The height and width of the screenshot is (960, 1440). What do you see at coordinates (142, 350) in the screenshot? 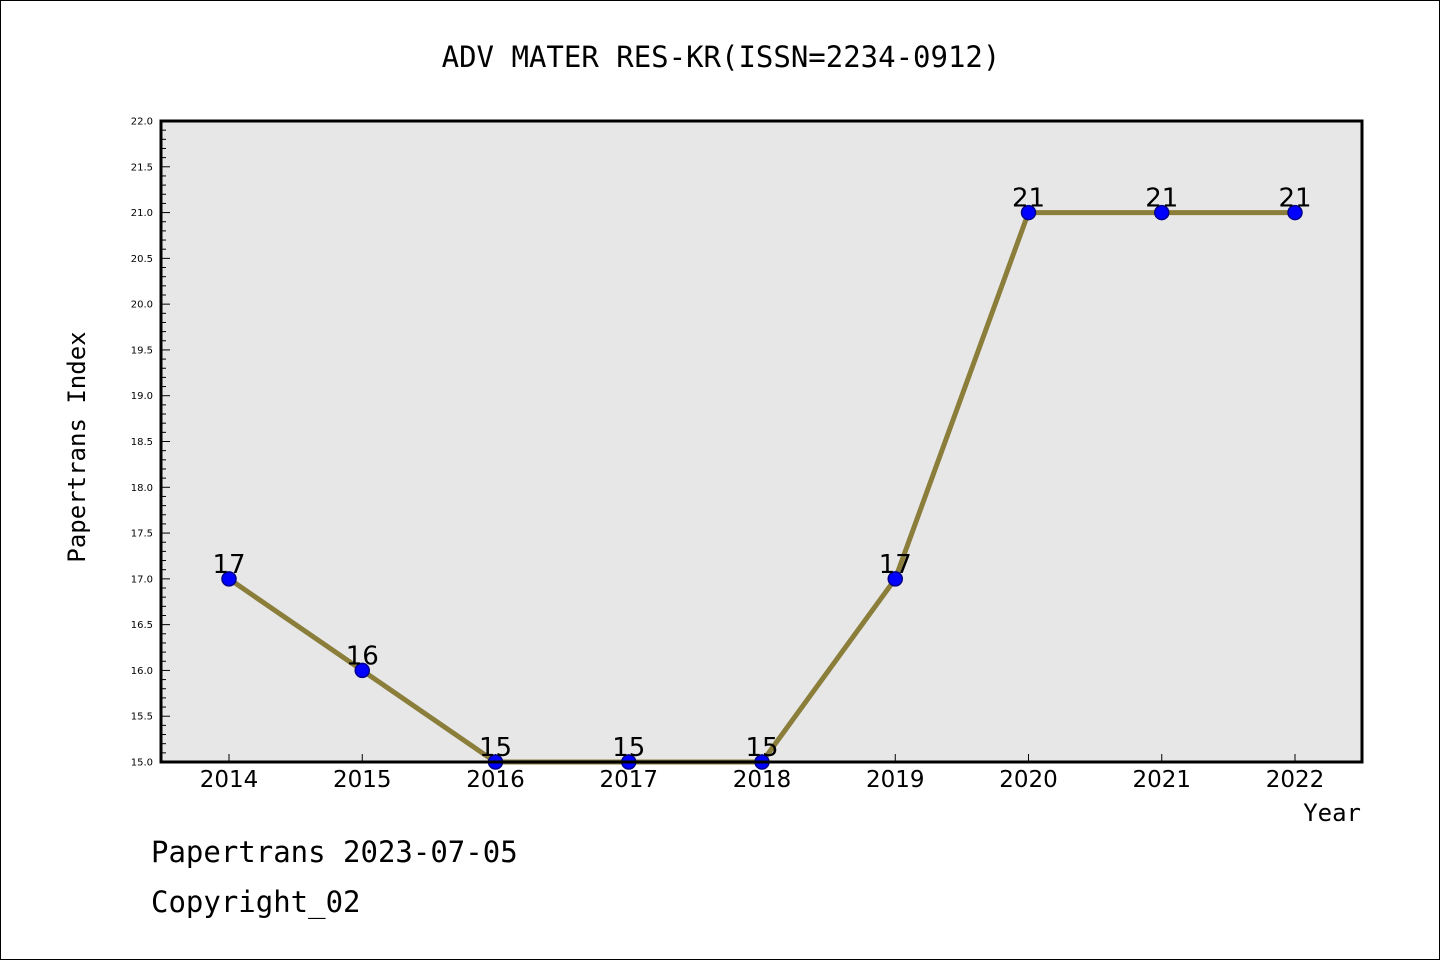
I see `y-tick-label: 19.5` at bounding box center [142, 350].